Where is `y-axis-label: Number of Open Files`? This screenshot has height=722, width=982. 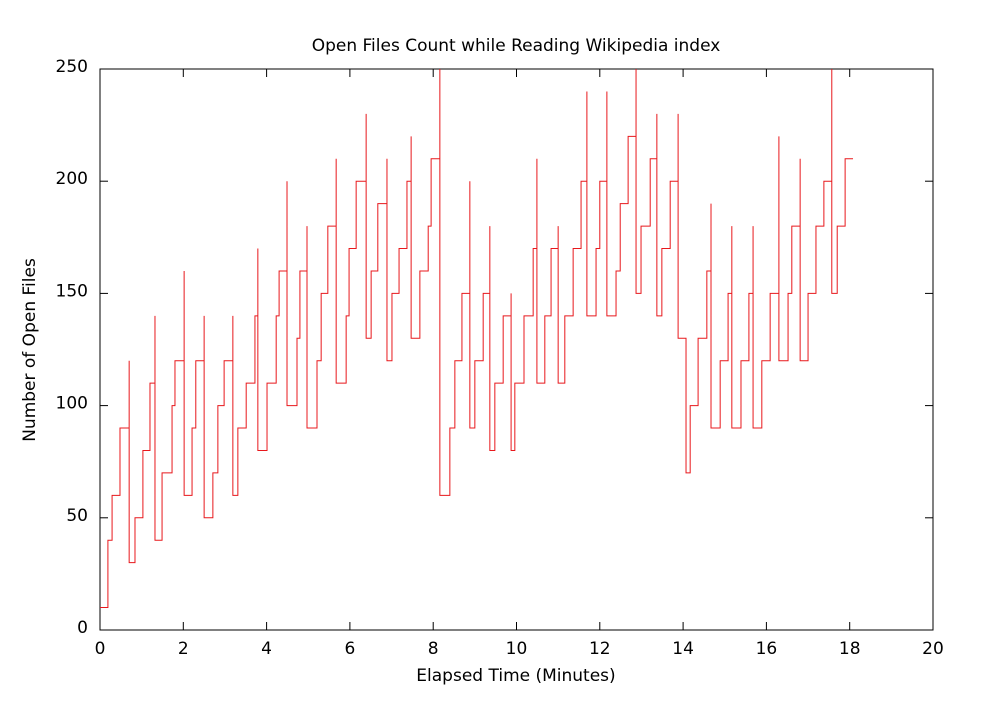 y-axis-label: Number of Open Files is located at coordinates (30, 350).